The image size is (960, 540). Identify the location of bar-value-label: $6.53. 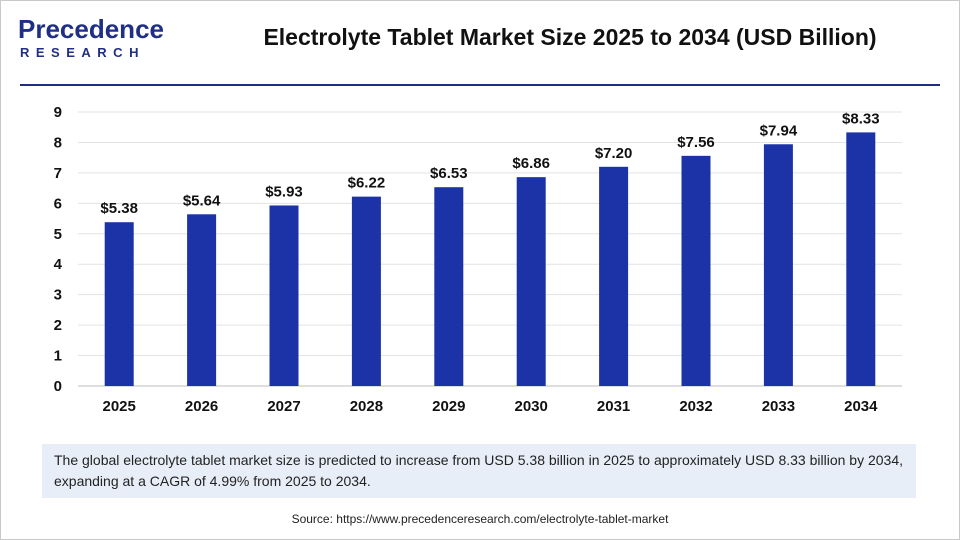
(449, 173).